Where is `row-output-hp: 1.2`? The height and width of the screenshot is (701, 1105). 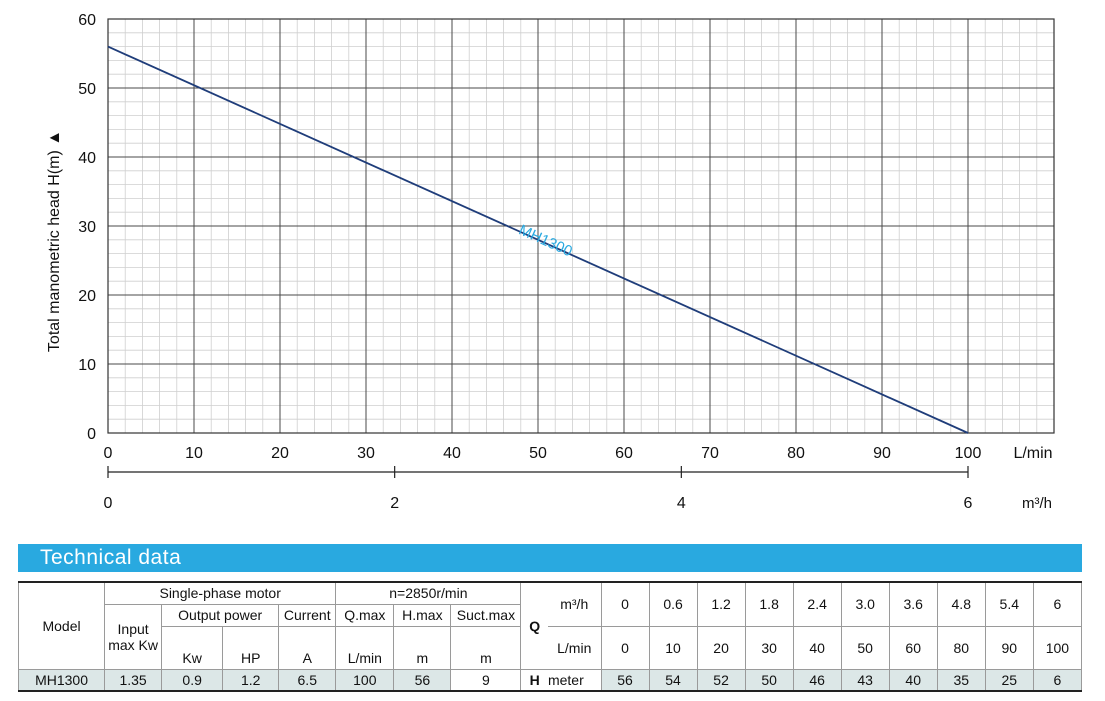 row-output-hp: 1.2 is located at coordinates (251, 679).